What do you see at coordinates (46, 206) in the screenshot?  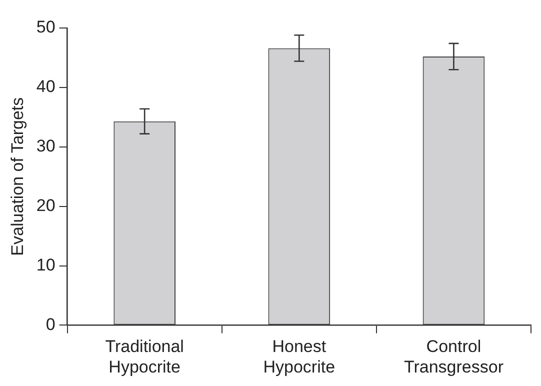 I see `y-tick-label: 20` at bounding box center [46, 206].